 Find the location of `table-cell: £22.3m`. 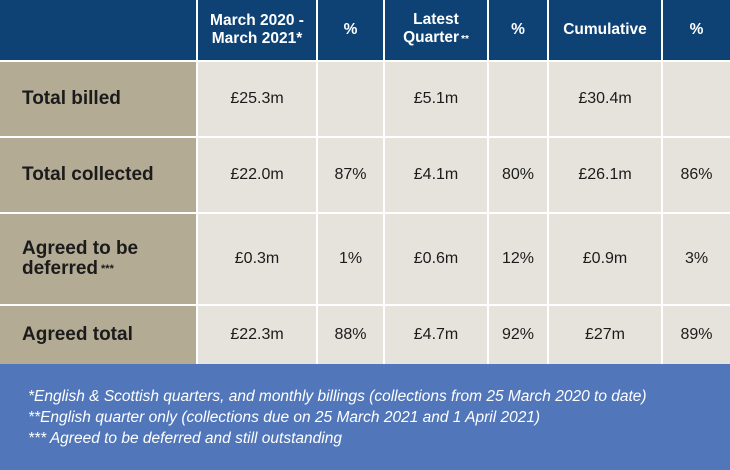

table-cell: £22.3m is located at coordinates (256, 334).